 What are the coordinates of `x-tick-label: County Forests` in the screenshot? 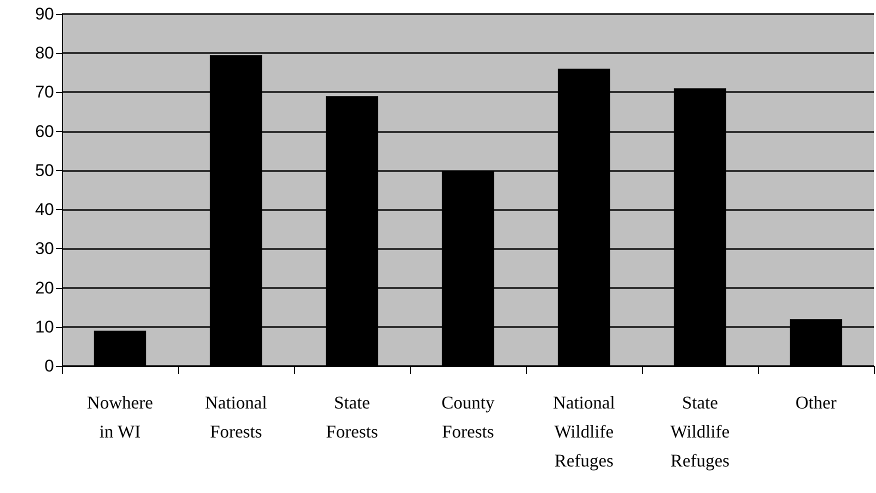 It's located at (468, 417).